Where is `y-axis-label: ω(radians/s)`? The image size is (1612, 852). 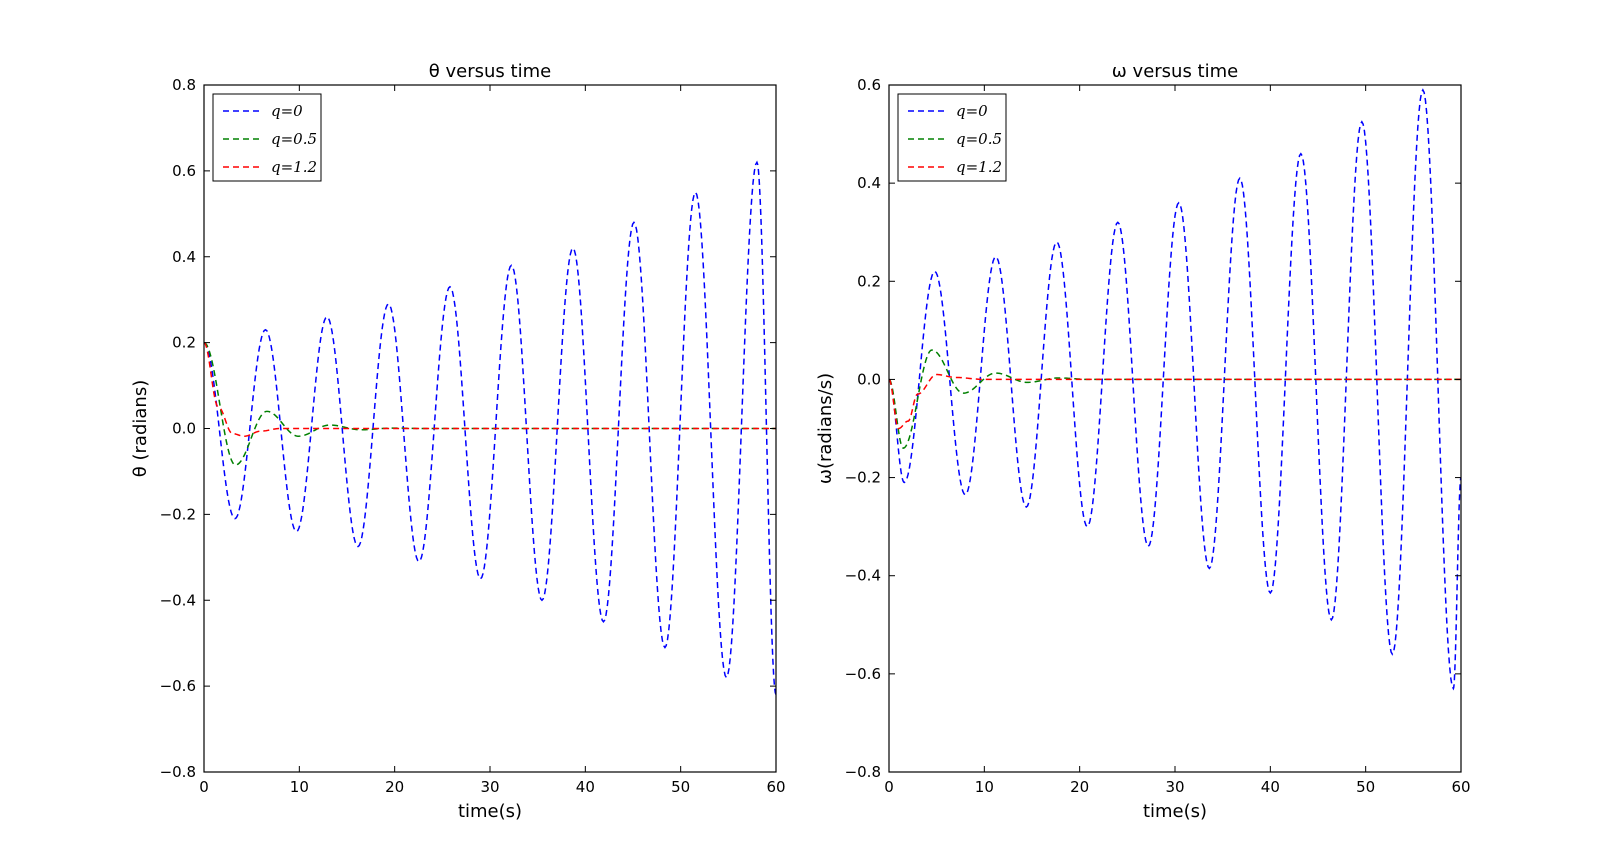
y-axis-label: ω(radians/s) is located at coordinates (825, 428).